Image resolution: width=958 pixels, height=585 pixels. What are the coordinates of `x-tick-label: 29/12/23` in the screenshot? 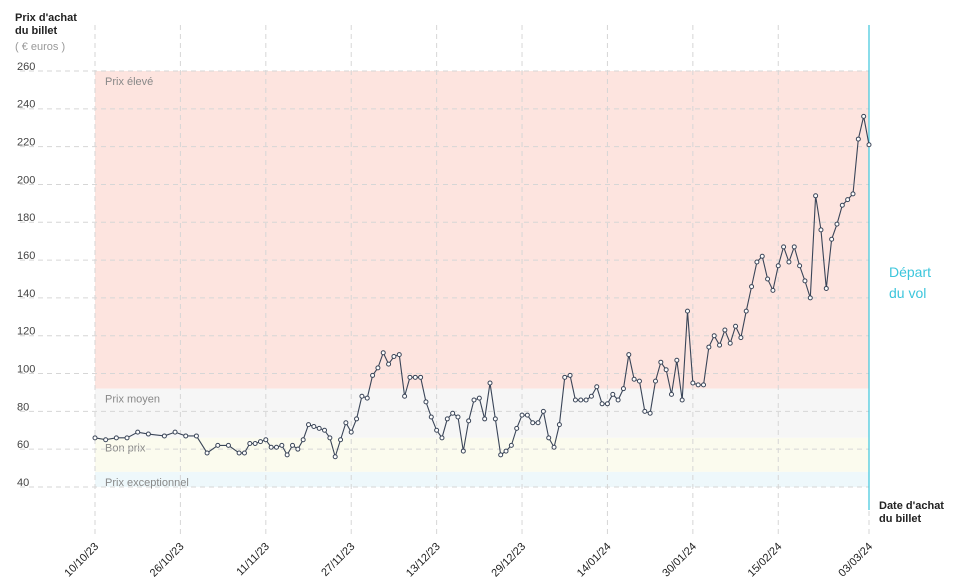 It's located at (508, 560).